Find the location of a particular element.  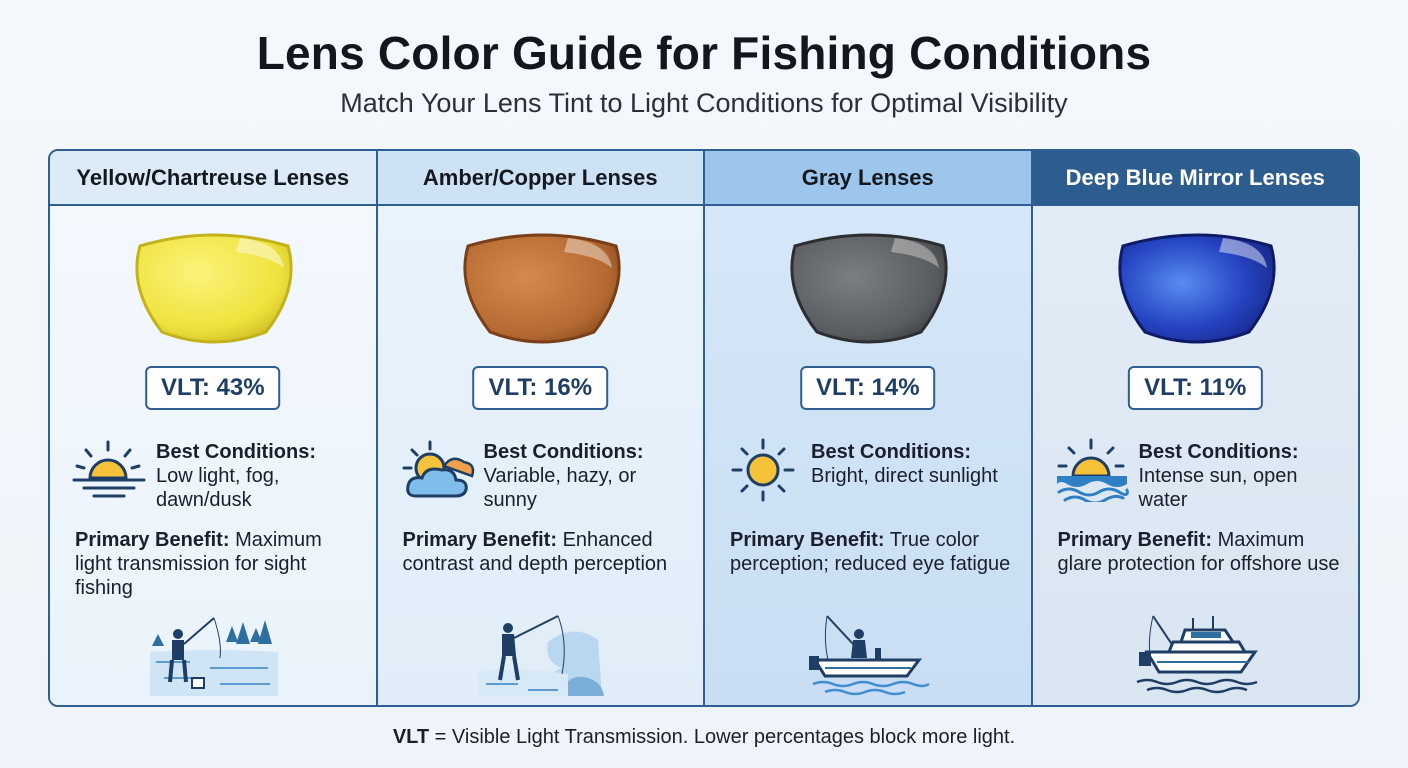

yellow-lens-icon is located at coordinates (214, 288).